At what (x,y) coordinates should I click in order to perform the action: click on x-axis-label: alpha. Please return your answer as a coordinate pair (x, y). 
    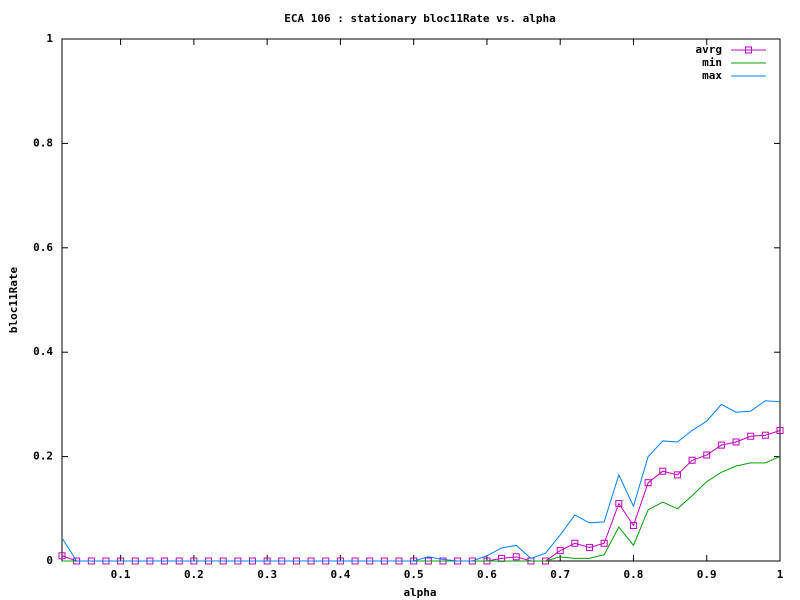
    Looking at the image, I should click on (419, 592).